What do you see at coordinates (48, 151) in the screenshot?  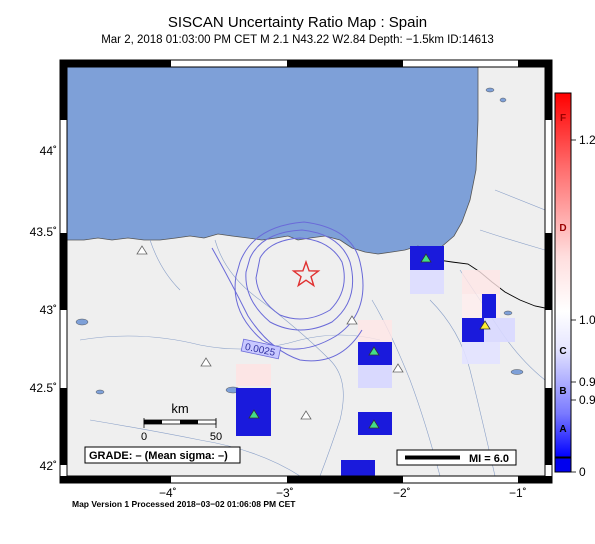 I see `lat-tick-label: 44˚` at bounding box center [48, 151].